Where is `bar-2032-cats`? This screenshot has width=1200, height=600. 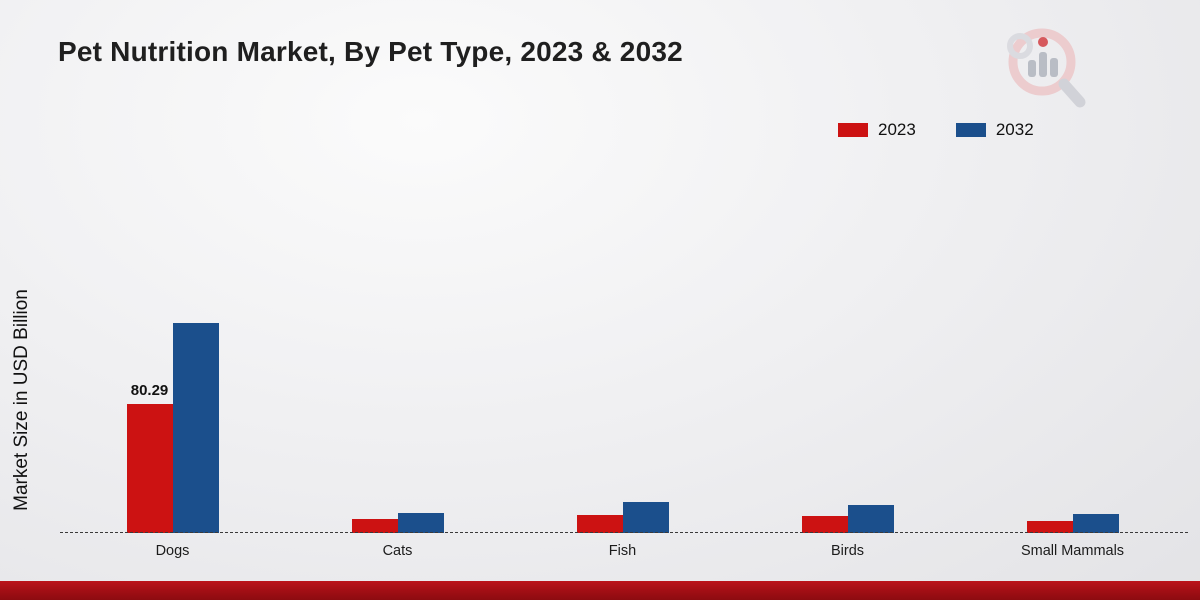
bar-2032-cats is located at coordinates (420, 523).